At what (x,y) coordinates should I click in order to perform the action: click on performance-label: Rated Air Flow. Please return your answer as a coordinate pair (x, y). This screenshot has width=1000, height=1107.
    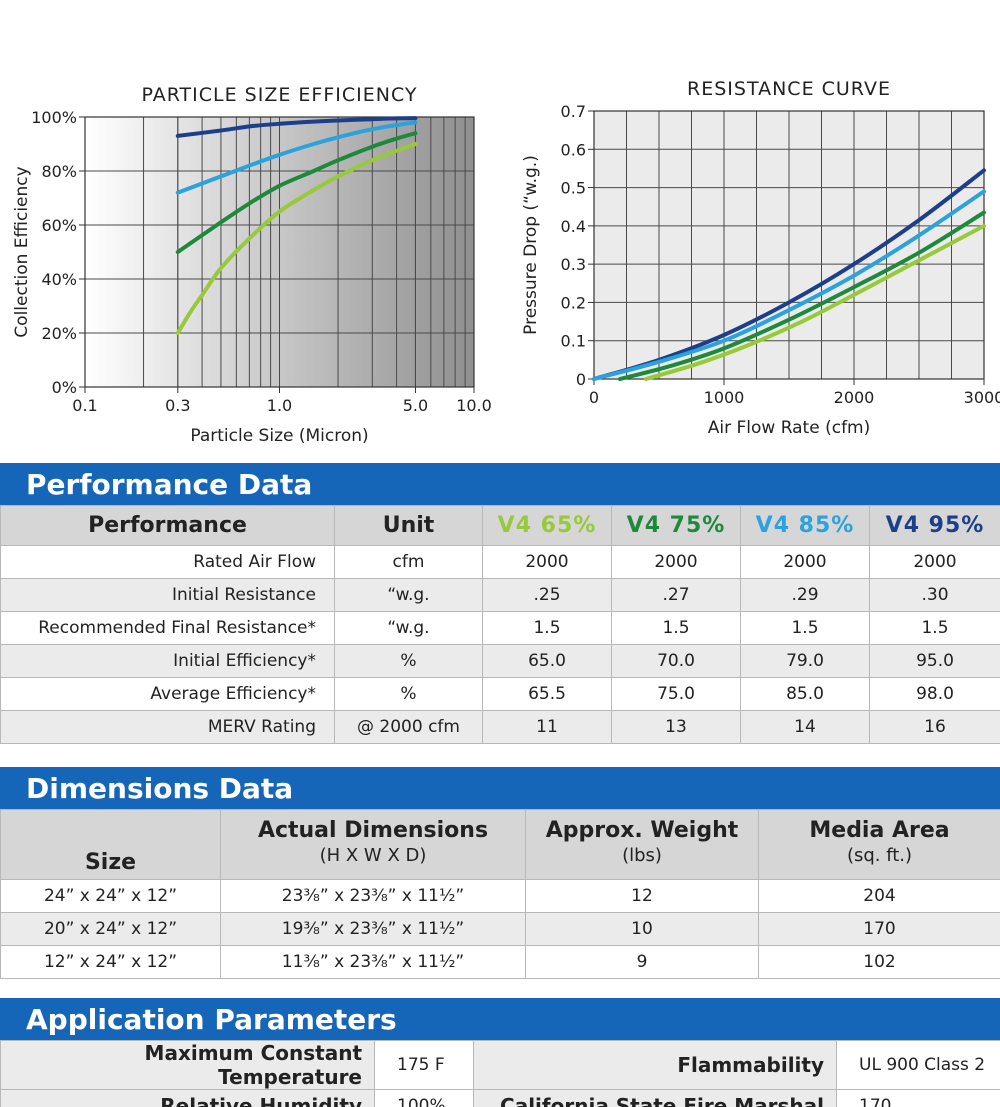
    Looking at the image, I should click on (167, 562).